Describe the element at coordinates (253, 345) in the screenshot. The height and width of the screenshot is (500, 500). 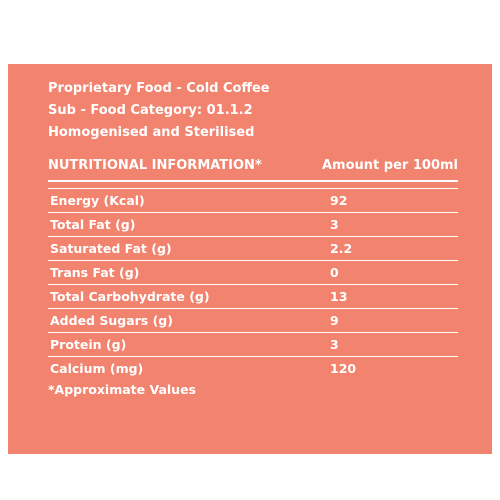
I see `table-row: Protein (g) 3` at that location.